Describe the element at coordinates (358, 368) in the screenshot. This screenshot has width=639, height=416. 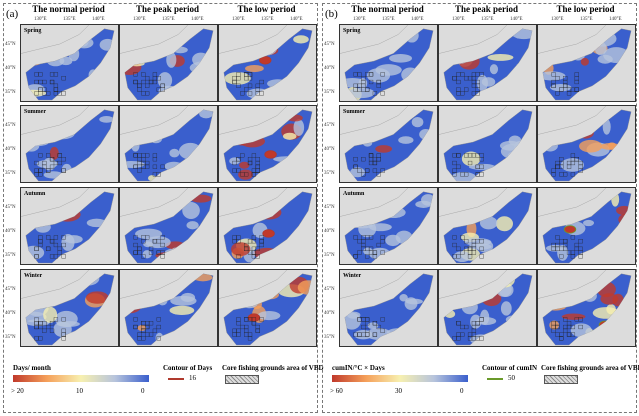
I see `colorbar-title: cumIN/°C × Days` at that location.